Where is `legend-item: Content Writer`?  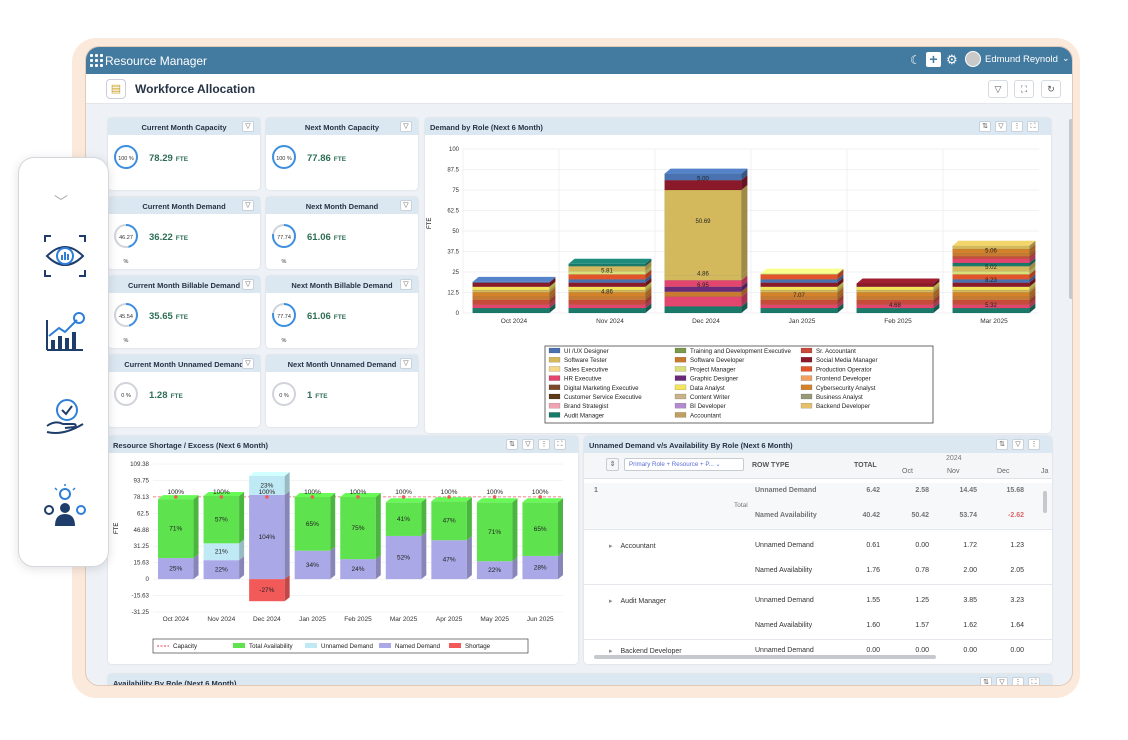
legend-item: Content Writer is located at coordinates (710, 397).